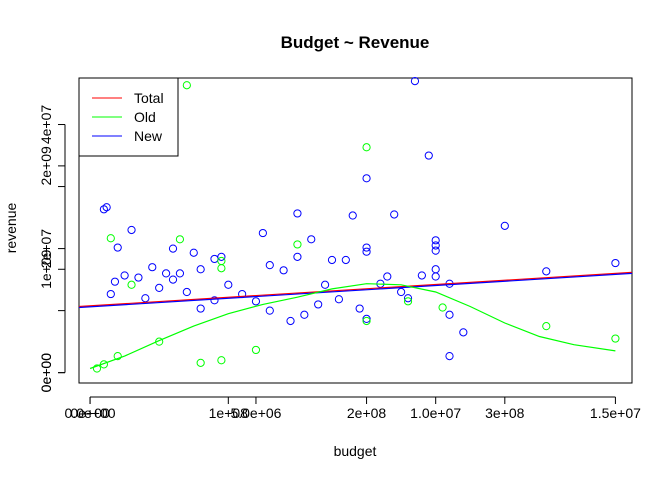  I want to click on y-tick-secondary-label: 0e+00, so click(46, 373).